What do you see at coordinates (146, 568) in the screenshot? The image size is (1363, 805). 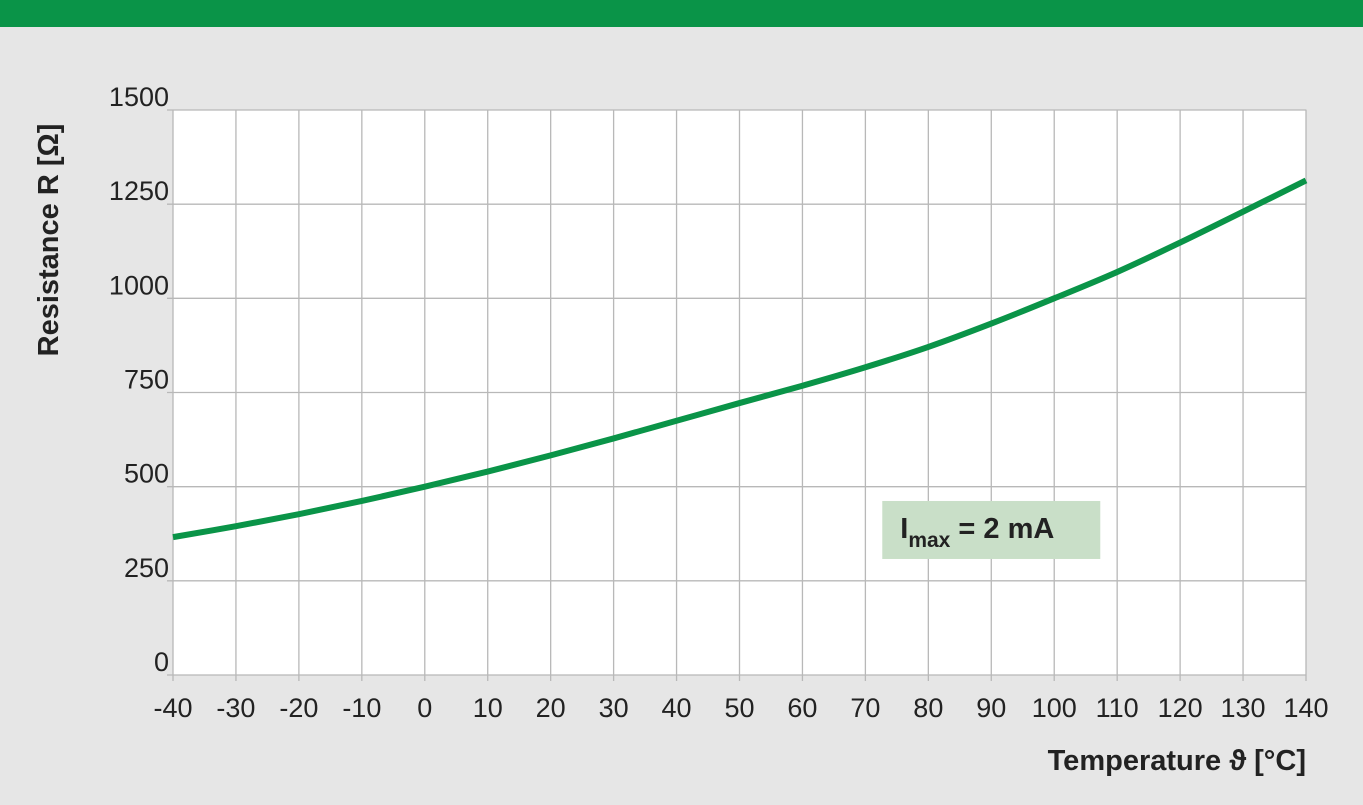 I see `y-tick-label: 250` at bounding box center [146, 568].